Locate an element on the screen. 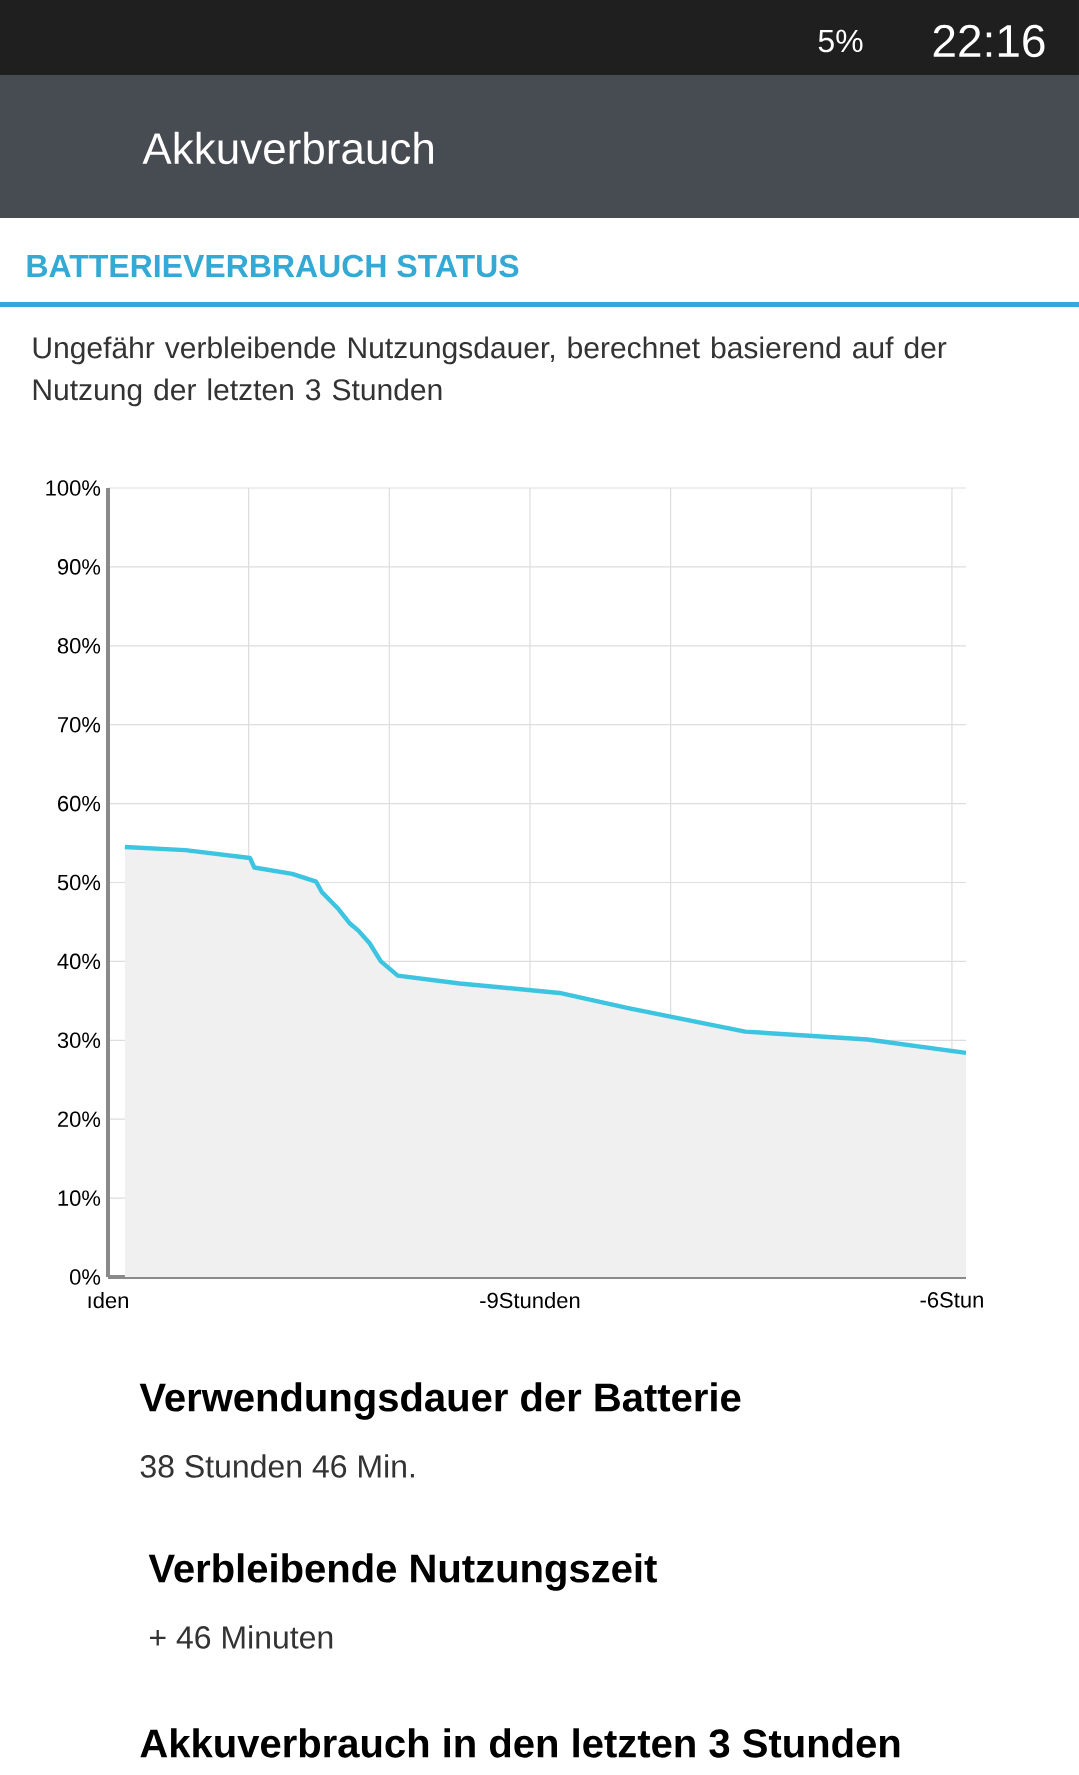  y-tick-label: 20% is located at coordinates (79, 1119).